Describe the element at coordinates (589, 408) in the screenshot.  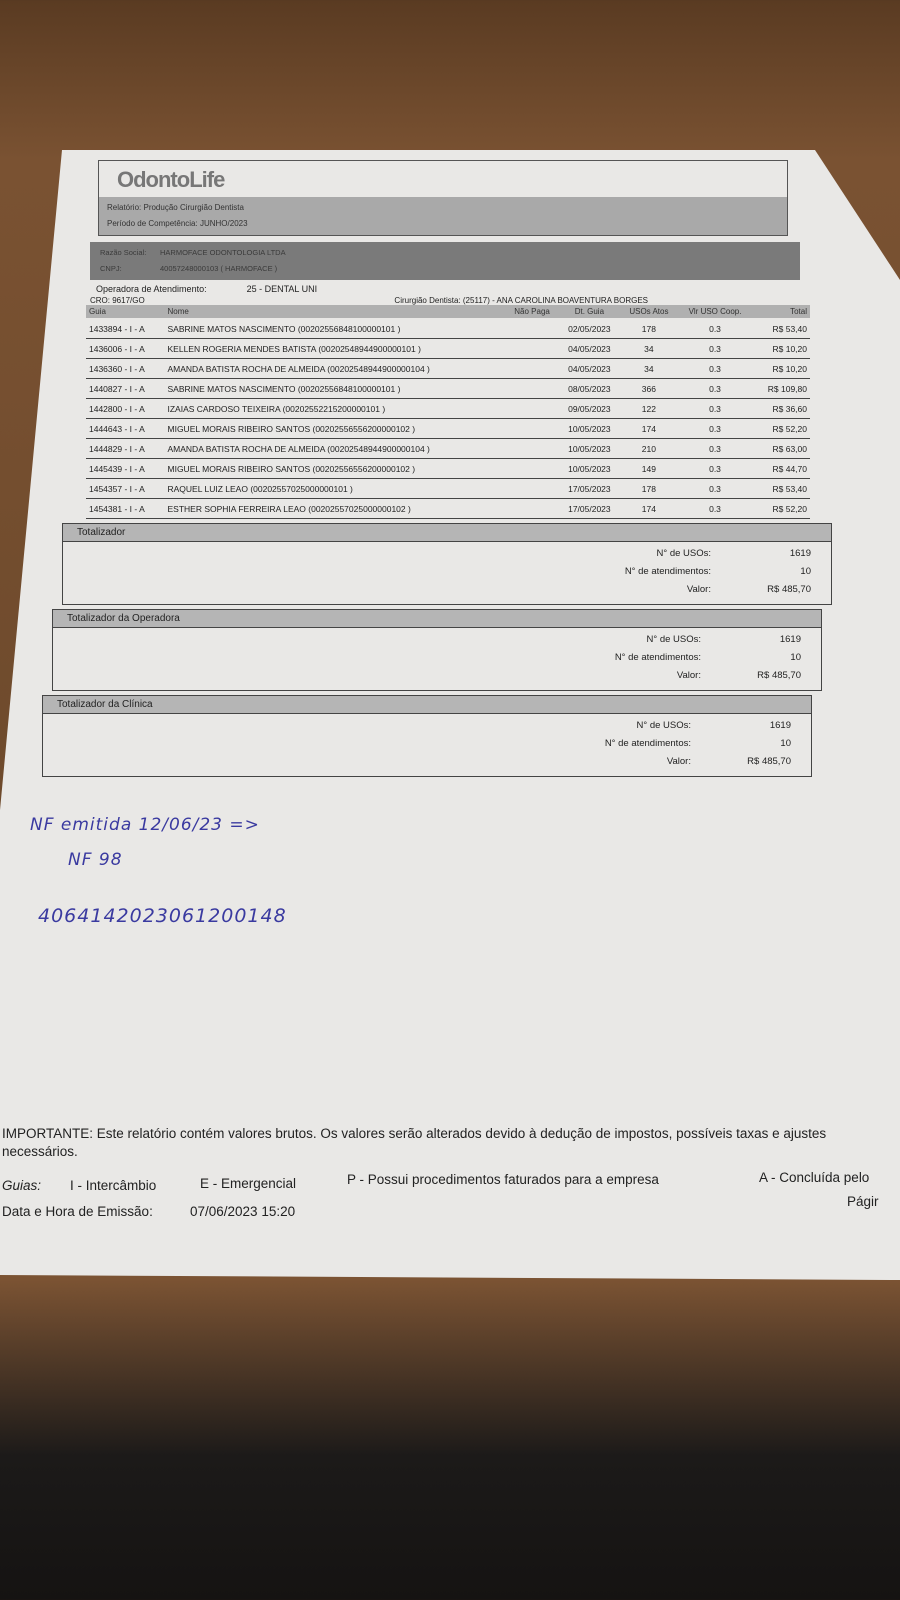
I see `table-cell: 09/05/2023` at that location.